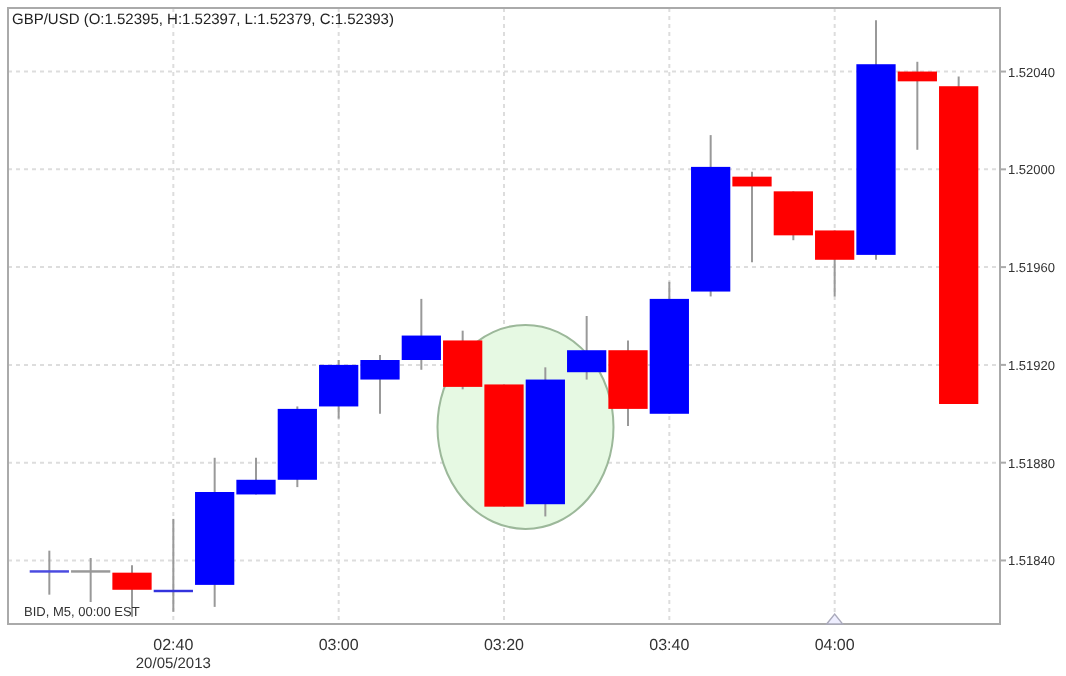  I want to click on x-tick-label: 03:40, so click(670, 645).